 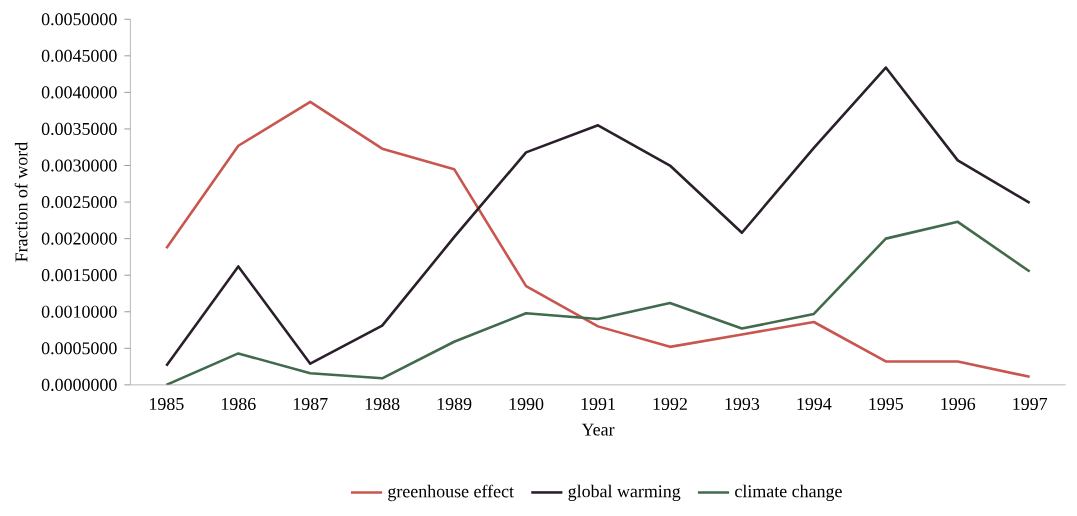 I want to click on x-tick-label: 1990, so click(x=526, y=404).